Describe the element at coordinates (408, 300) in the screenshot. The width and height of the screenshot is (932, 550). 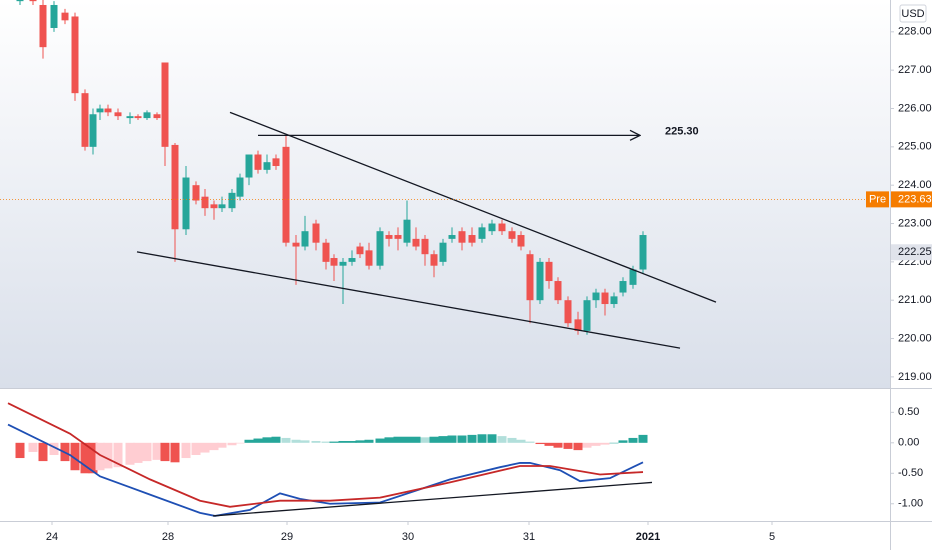
I see `trend-line` at that location.